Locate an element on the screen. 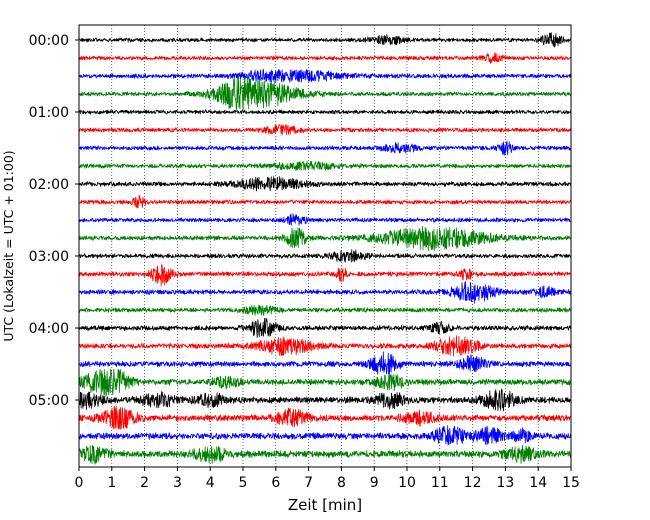  x-tick-label: 7 is located at coordinates (308, 483).